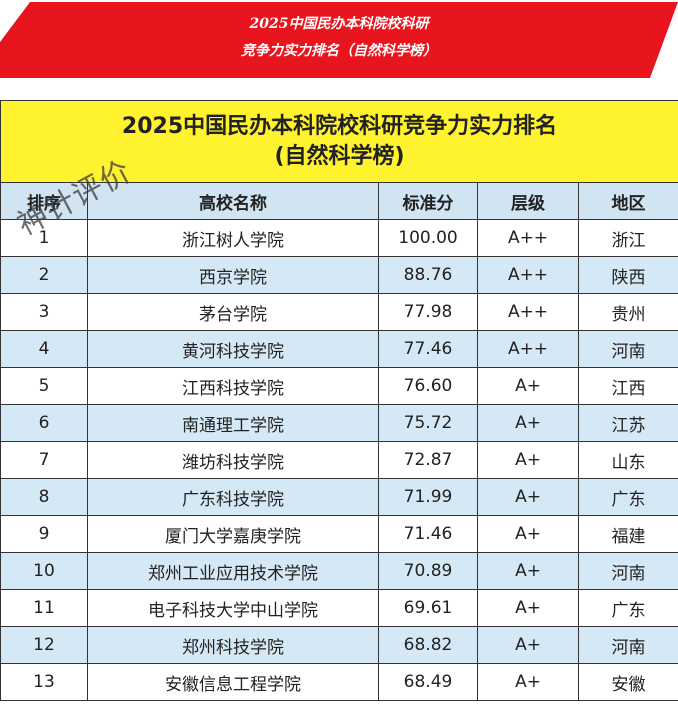  What do you see at coordinates (233, 608) in the screenshot?
I see `table-cell: 电子科技大学中山学院` at bounding box center [233, 608].